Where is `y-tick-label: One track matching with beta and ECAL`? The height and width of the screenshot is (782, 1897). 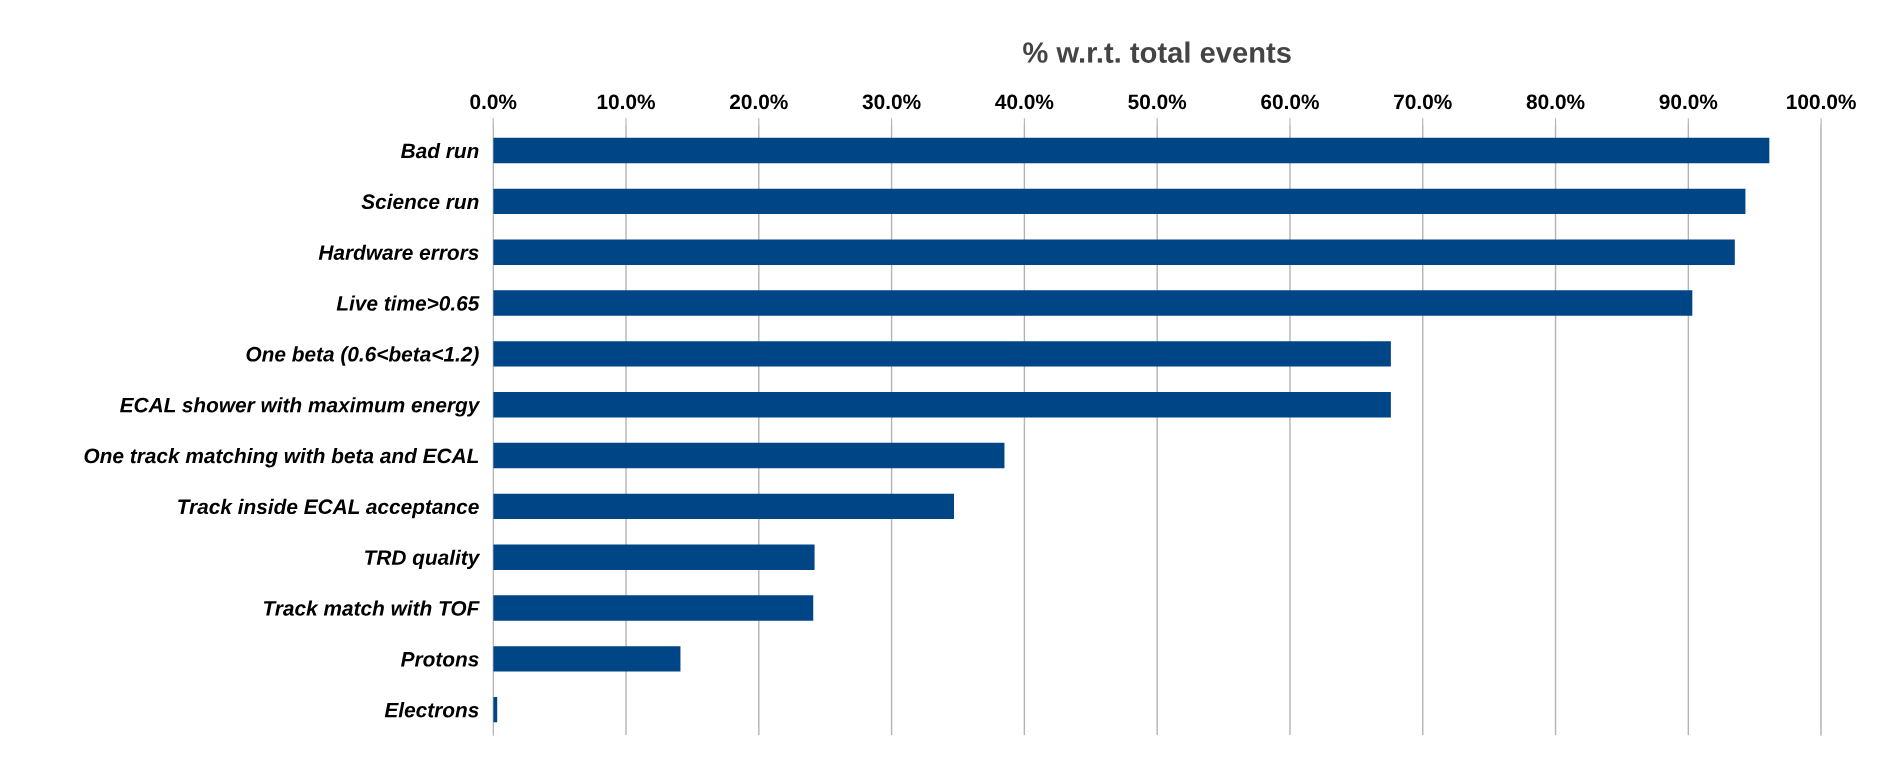
y-tick-label: One track matching with beta and ECAL is located at coordinates (281, 457).